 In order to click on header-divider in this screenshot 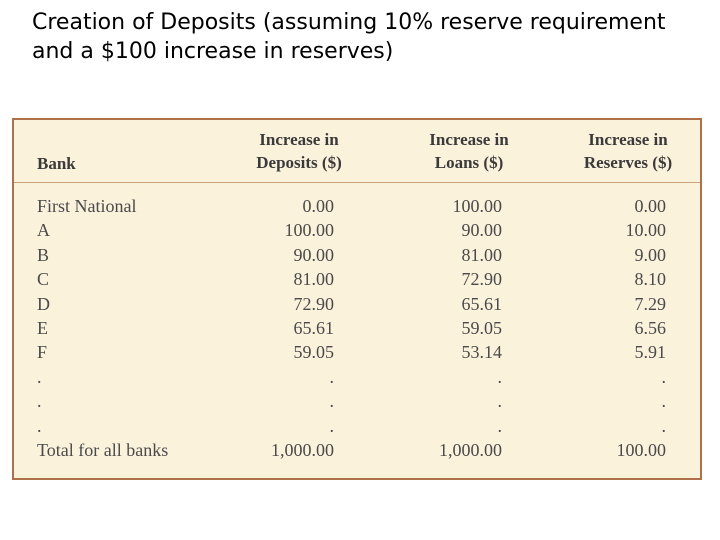, I will do `click(357, 182)`.